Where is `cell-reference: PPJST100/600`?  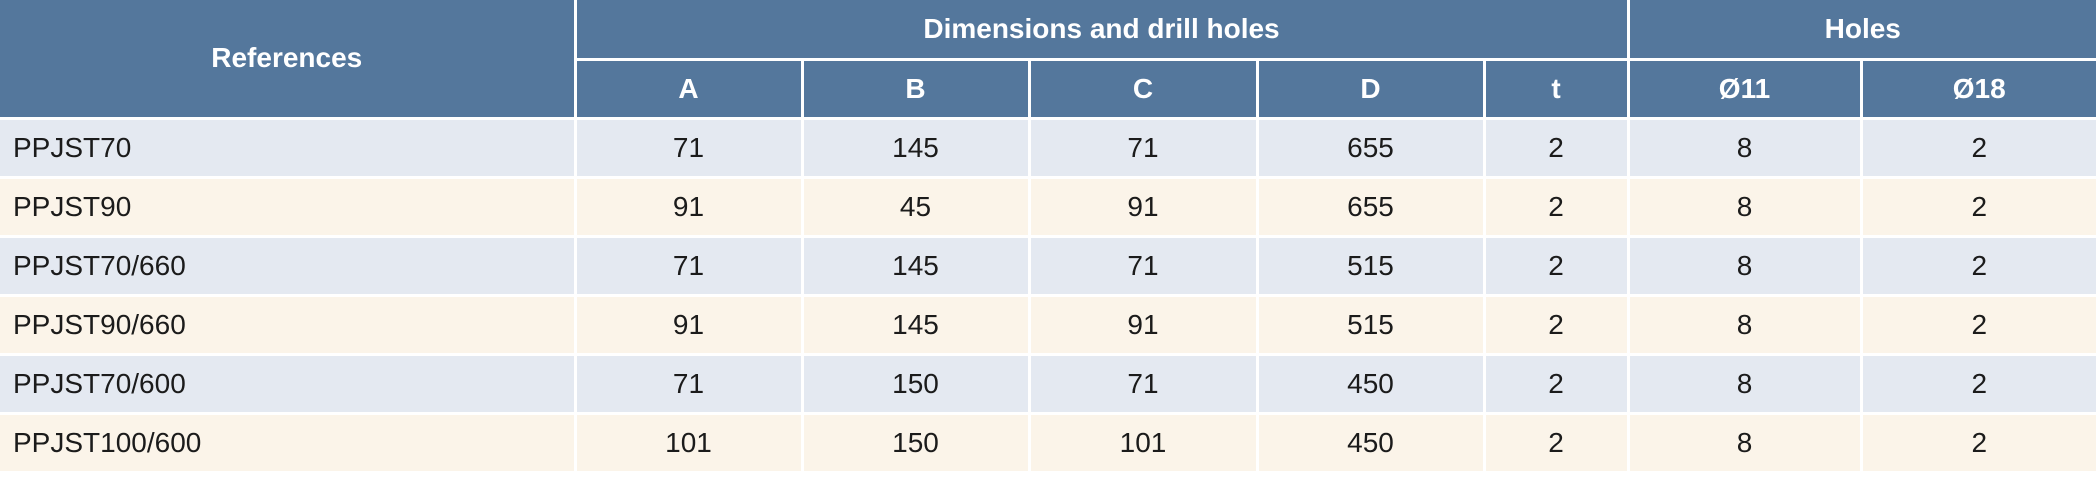
cell-reference: PPJST100/600 is located at coordinates (288, 442).